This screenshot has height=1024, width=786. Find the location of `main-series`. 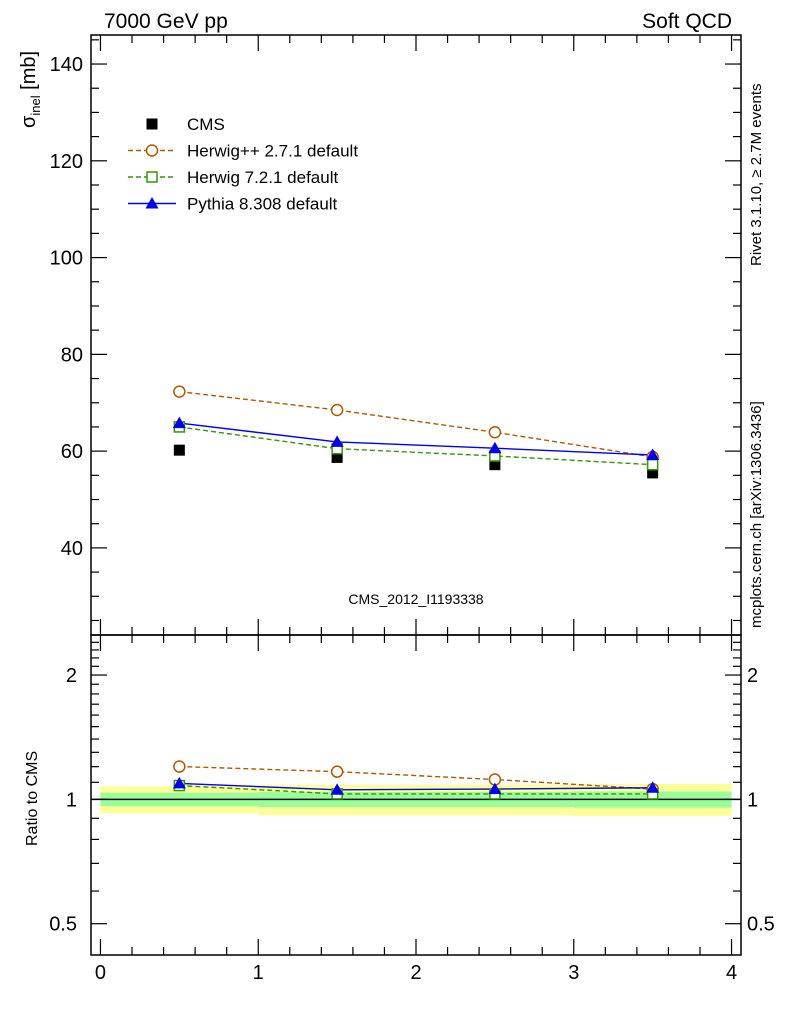

main-series is located at coordinates (416, 432).